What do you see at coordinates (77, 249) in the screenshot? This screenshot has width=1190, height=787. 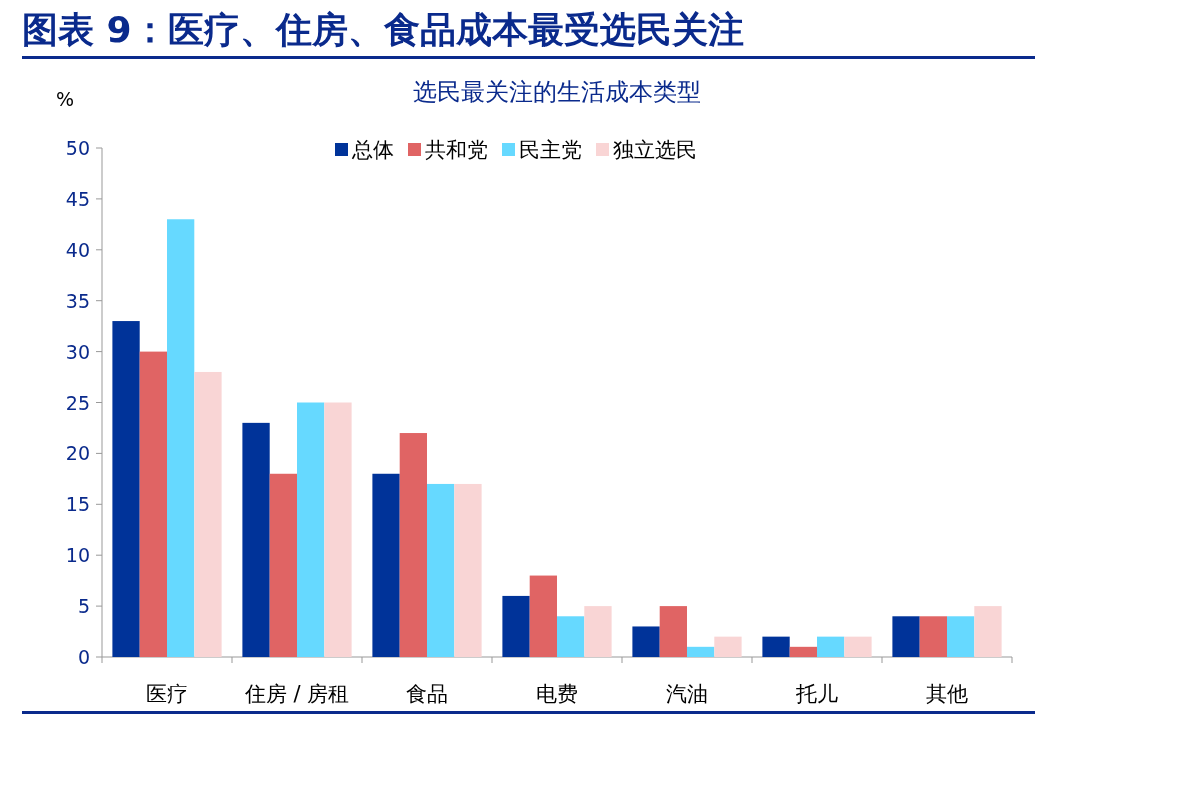 I see `y-tick-label: 40` at bounding box center [77, 249].